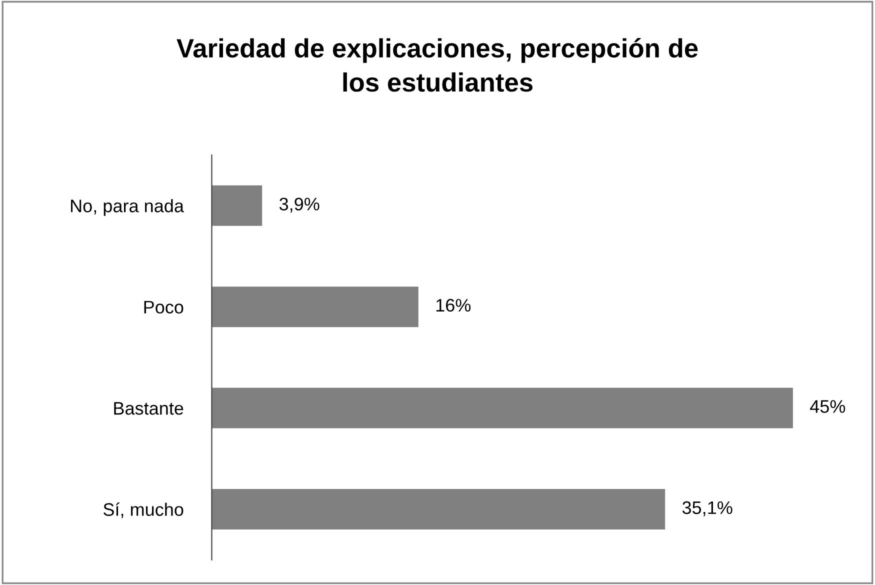 This screenshot has width=875, height=585. I want to click on y-tick-label: No, para nada, so click(127, 207).